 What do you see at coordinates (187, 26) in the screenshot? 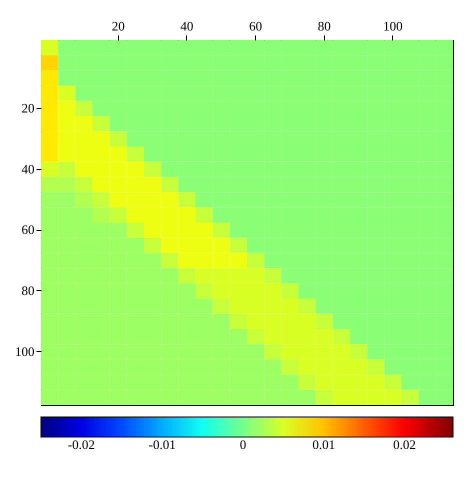
I see `x-tick-label: 40` at bounding box center [187, 26].